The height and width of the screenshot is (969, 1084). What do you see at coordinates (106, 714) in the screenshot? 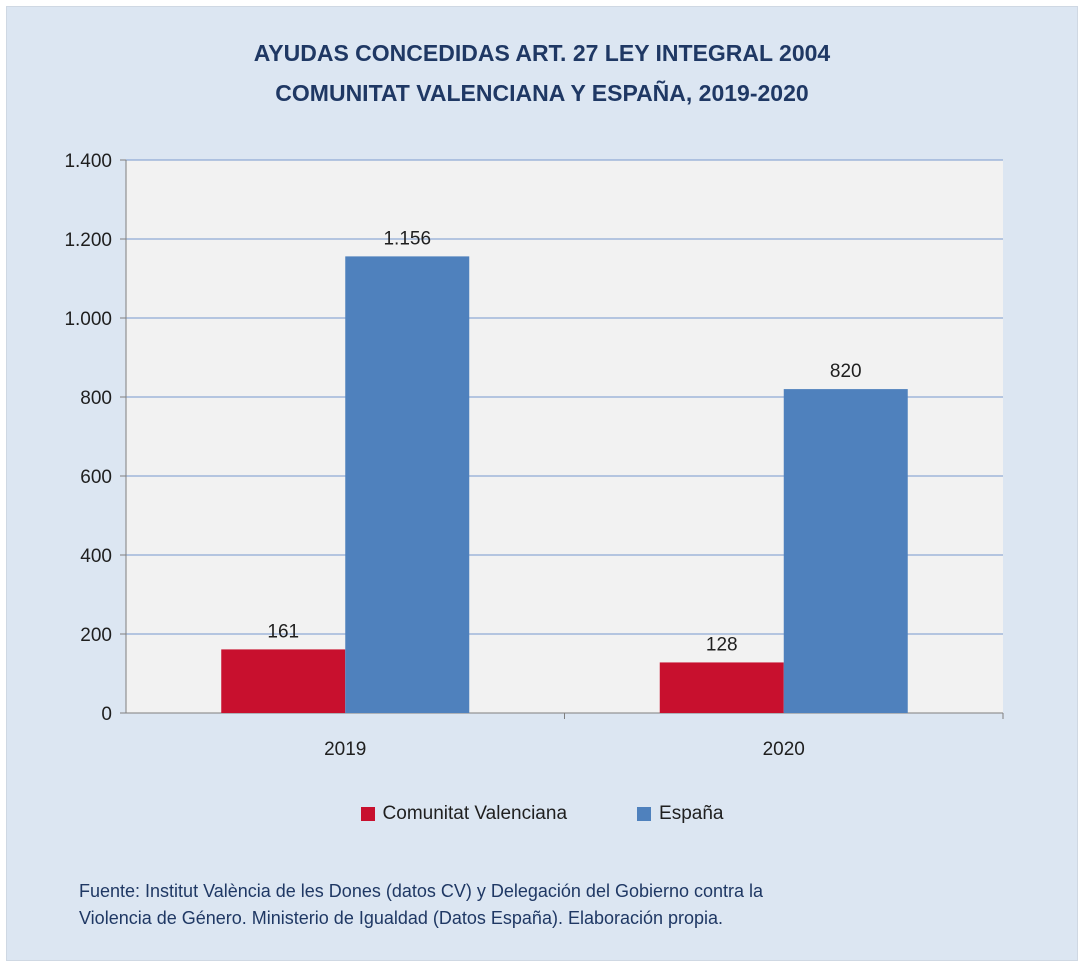
I see `y-tick-label: 0` at bounding box center [106, 714].